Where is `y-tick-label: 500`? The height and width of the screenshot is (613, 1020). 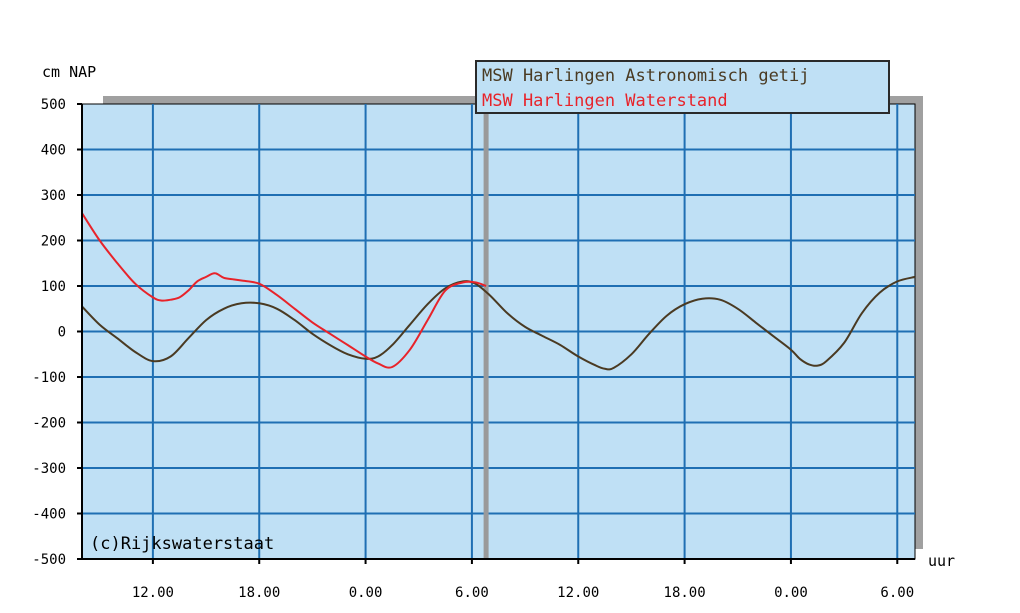 y-tick-label: 500 is located at coordinates (53, 105).